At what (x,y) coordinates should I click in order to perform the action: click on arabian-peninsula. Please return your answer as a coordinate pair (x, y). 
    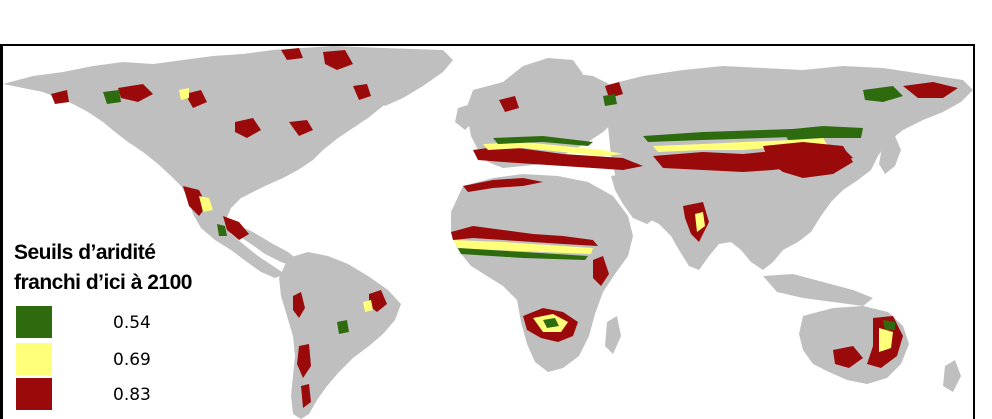
    Looking at the image, I should click on (638, 198).